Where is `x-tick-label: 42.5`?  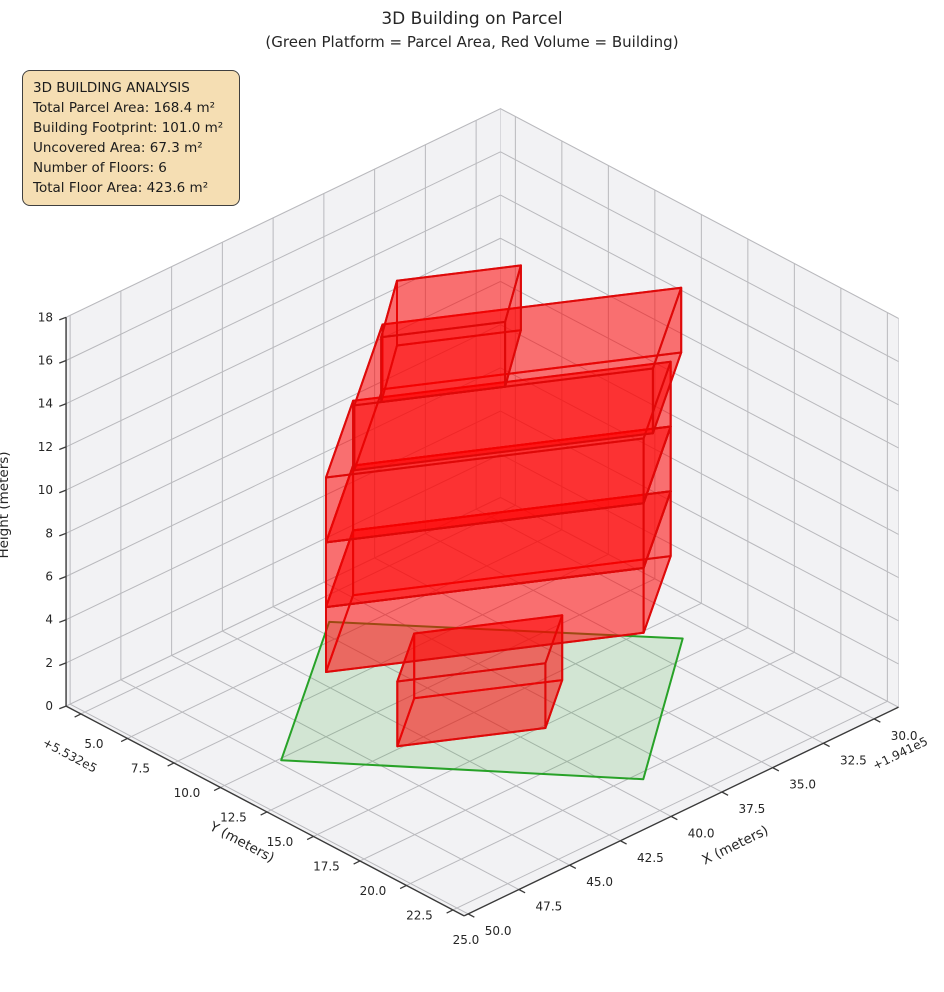 x-tick-label: 42.5 is located at coordinates (650, 858).